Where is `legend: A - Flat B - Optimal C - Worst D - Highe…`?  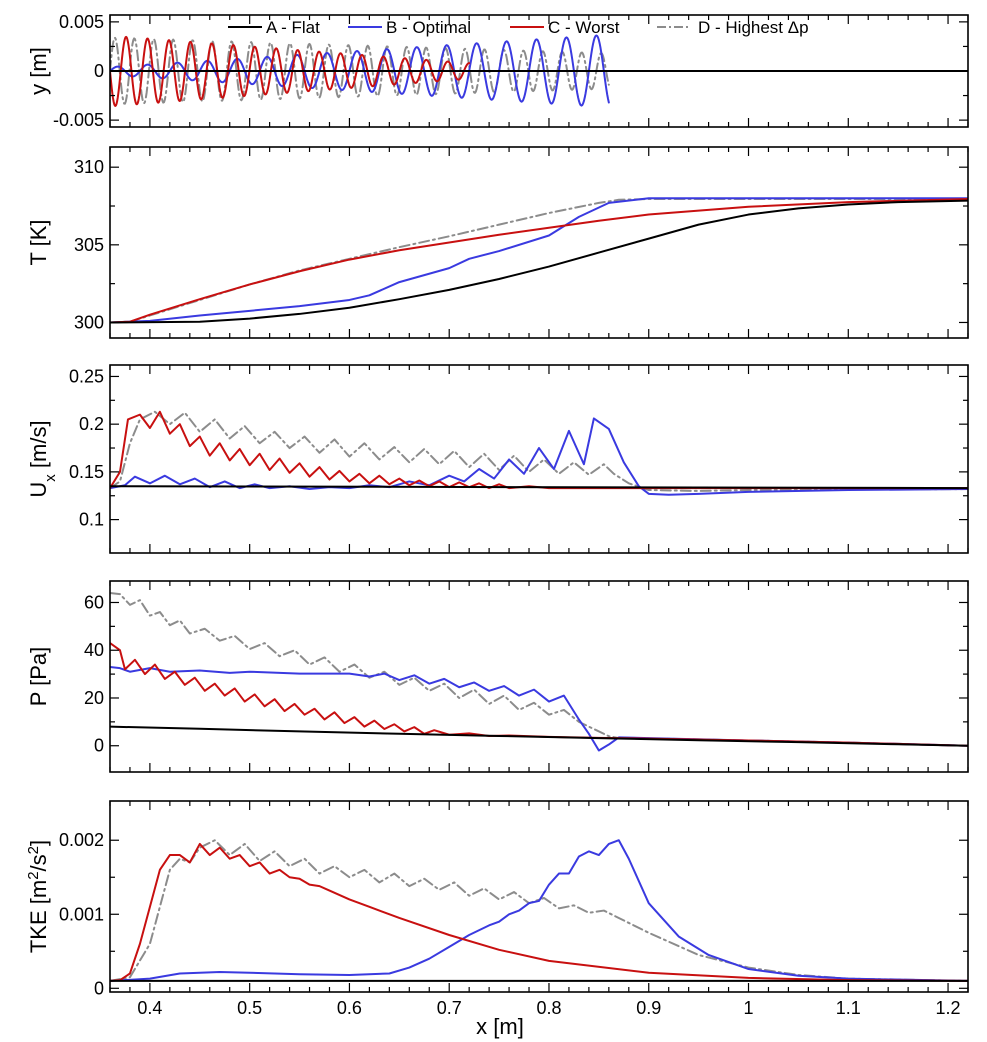 legend: A - Flat B - Optimal C - Worst D - Highe… is located at coordinates (518, 27).